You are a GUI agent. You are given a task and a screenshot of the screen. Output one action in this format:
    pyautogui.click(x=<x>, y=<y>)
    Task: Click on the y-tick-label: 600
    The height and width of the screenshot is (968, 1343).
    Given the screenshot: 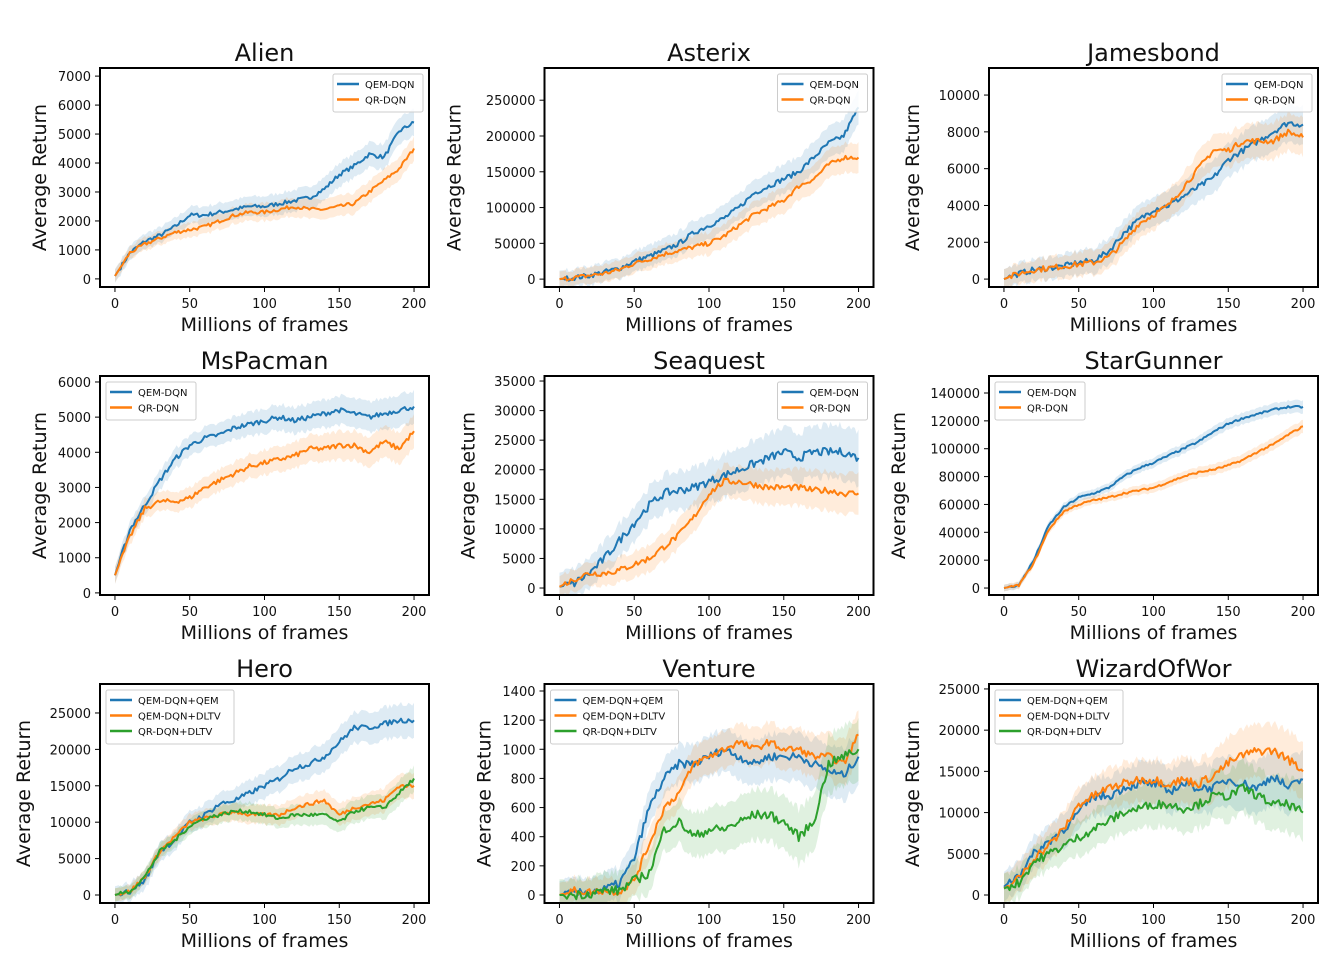 What is the action you would take?
    pyautogui.click(x=523, y=809)
    